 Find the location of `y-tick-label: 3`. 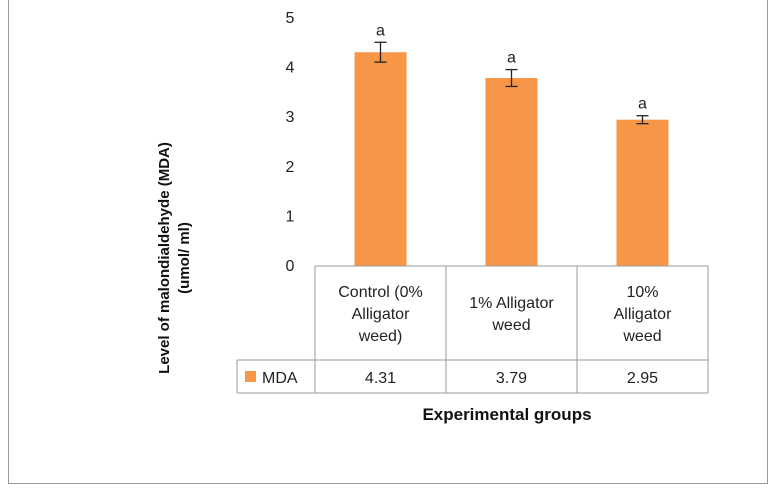

y-tick-label: 3 is located at coordinates (290, 117).